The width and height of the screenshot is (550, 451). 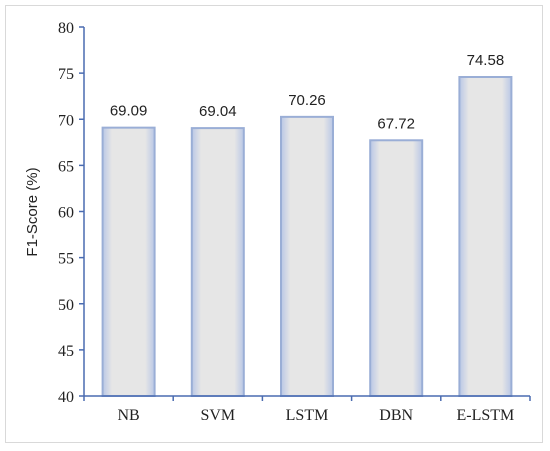 I want to click on y-axis-title: F1-Score (%), so click(x=32, y=211).